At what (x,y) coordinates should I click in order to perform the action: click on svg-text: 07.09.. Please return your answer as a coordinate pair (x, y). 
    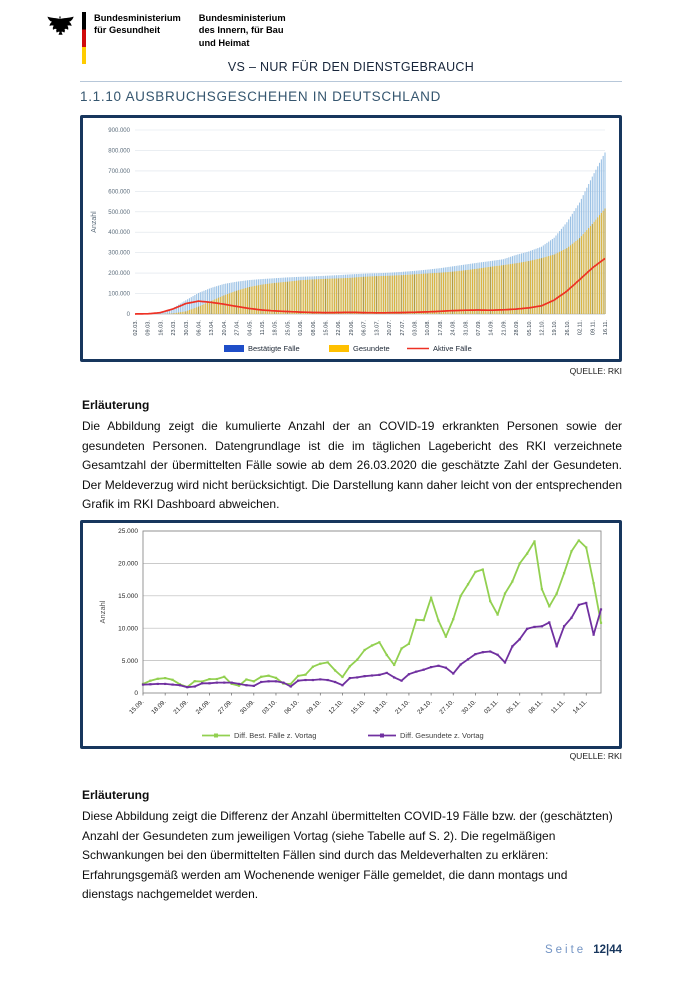
    Looking at the image, I should click on (479, 328).